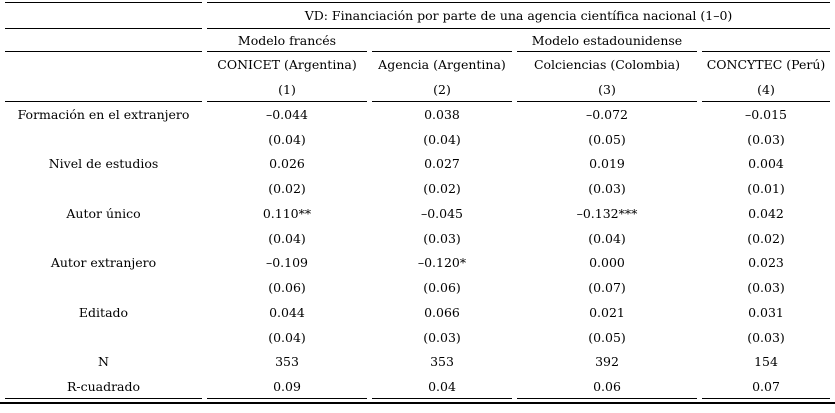 This screenshot has width=835, height=413. Describe the element at coordinates (103, 15) in the screenshot. I see `stub-cell` at that location.